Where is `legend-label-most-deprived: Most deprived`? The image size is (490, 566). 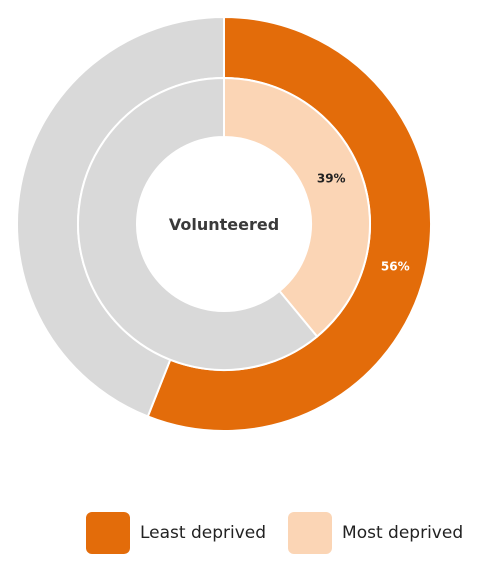
legend-label-most-deprived: Most deprived is located at coordinates (403, 533).